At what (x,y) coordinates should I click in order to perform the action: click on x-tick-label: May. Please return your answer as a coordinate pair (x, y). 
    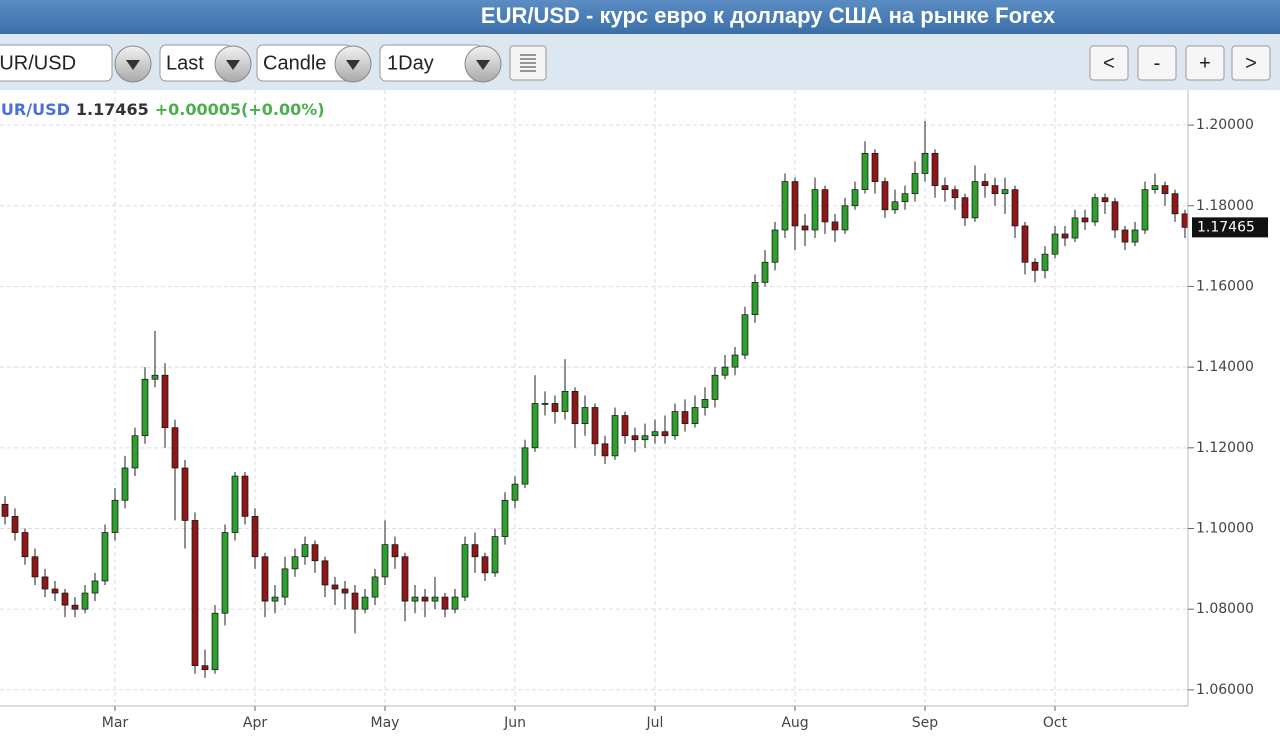
    Looking at the image, I should click on (385, 723).